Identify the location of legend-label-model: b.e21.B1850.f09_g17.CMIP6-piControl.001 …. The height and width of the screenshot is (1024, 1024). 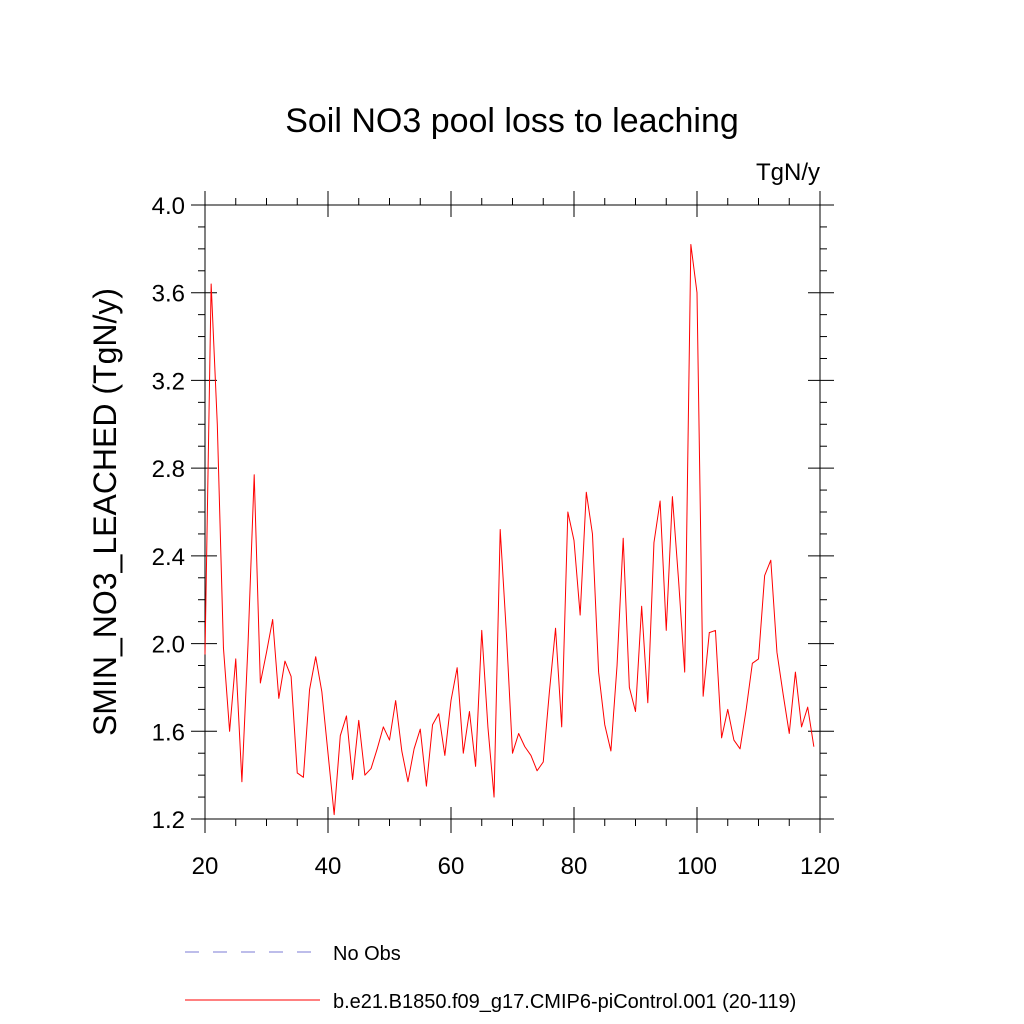
(564, 1002).